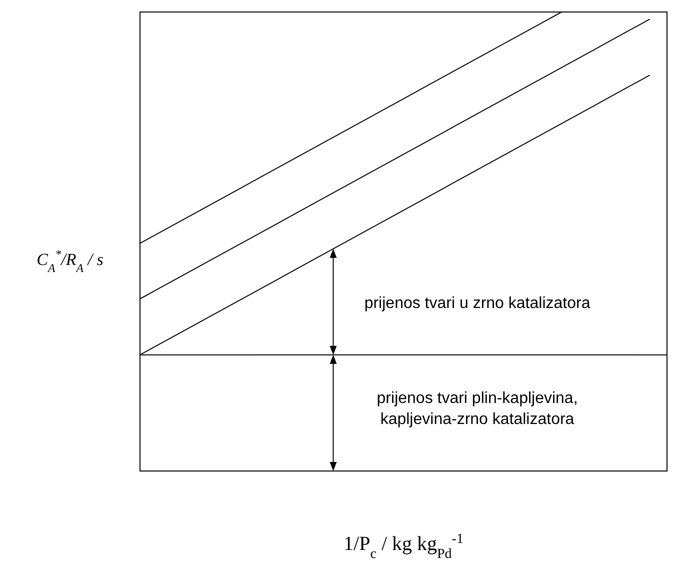  I want to click on annotation: prijenos tvari plin-kapljevina, kapljevina-zrno katalizatora, so click(477, 409).